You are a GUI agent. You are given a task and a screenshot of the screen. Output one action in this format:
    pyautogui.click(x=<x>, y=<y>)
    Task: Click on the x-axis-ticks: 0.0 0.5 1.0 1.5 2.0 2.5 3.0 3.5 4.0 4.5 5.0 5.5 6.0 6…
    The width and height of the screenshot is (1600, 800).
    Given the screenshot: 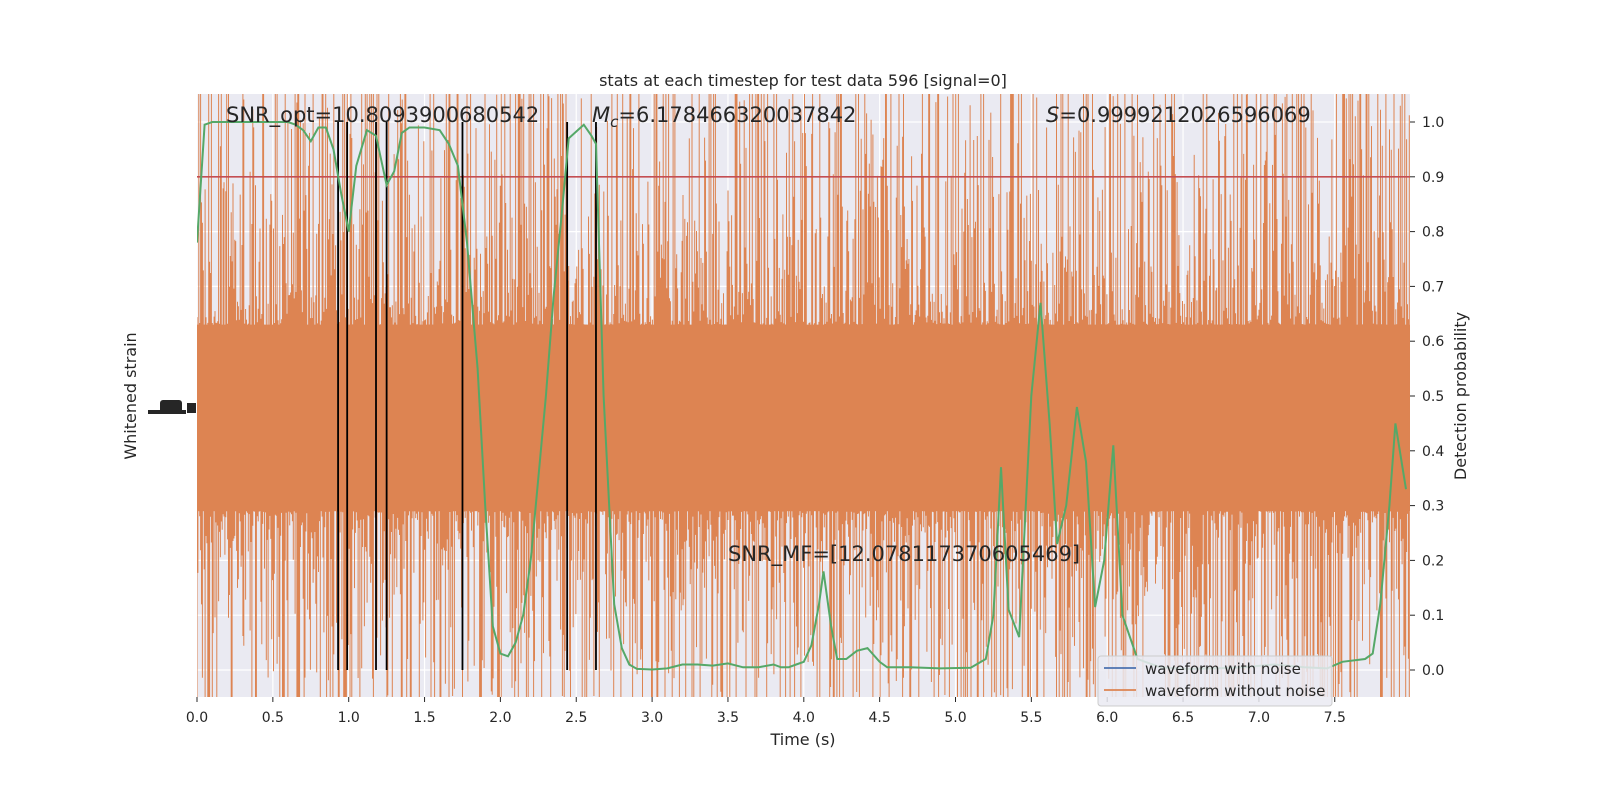 What is the action you would take?
    pyautogui.click(x=766, y=711)
    